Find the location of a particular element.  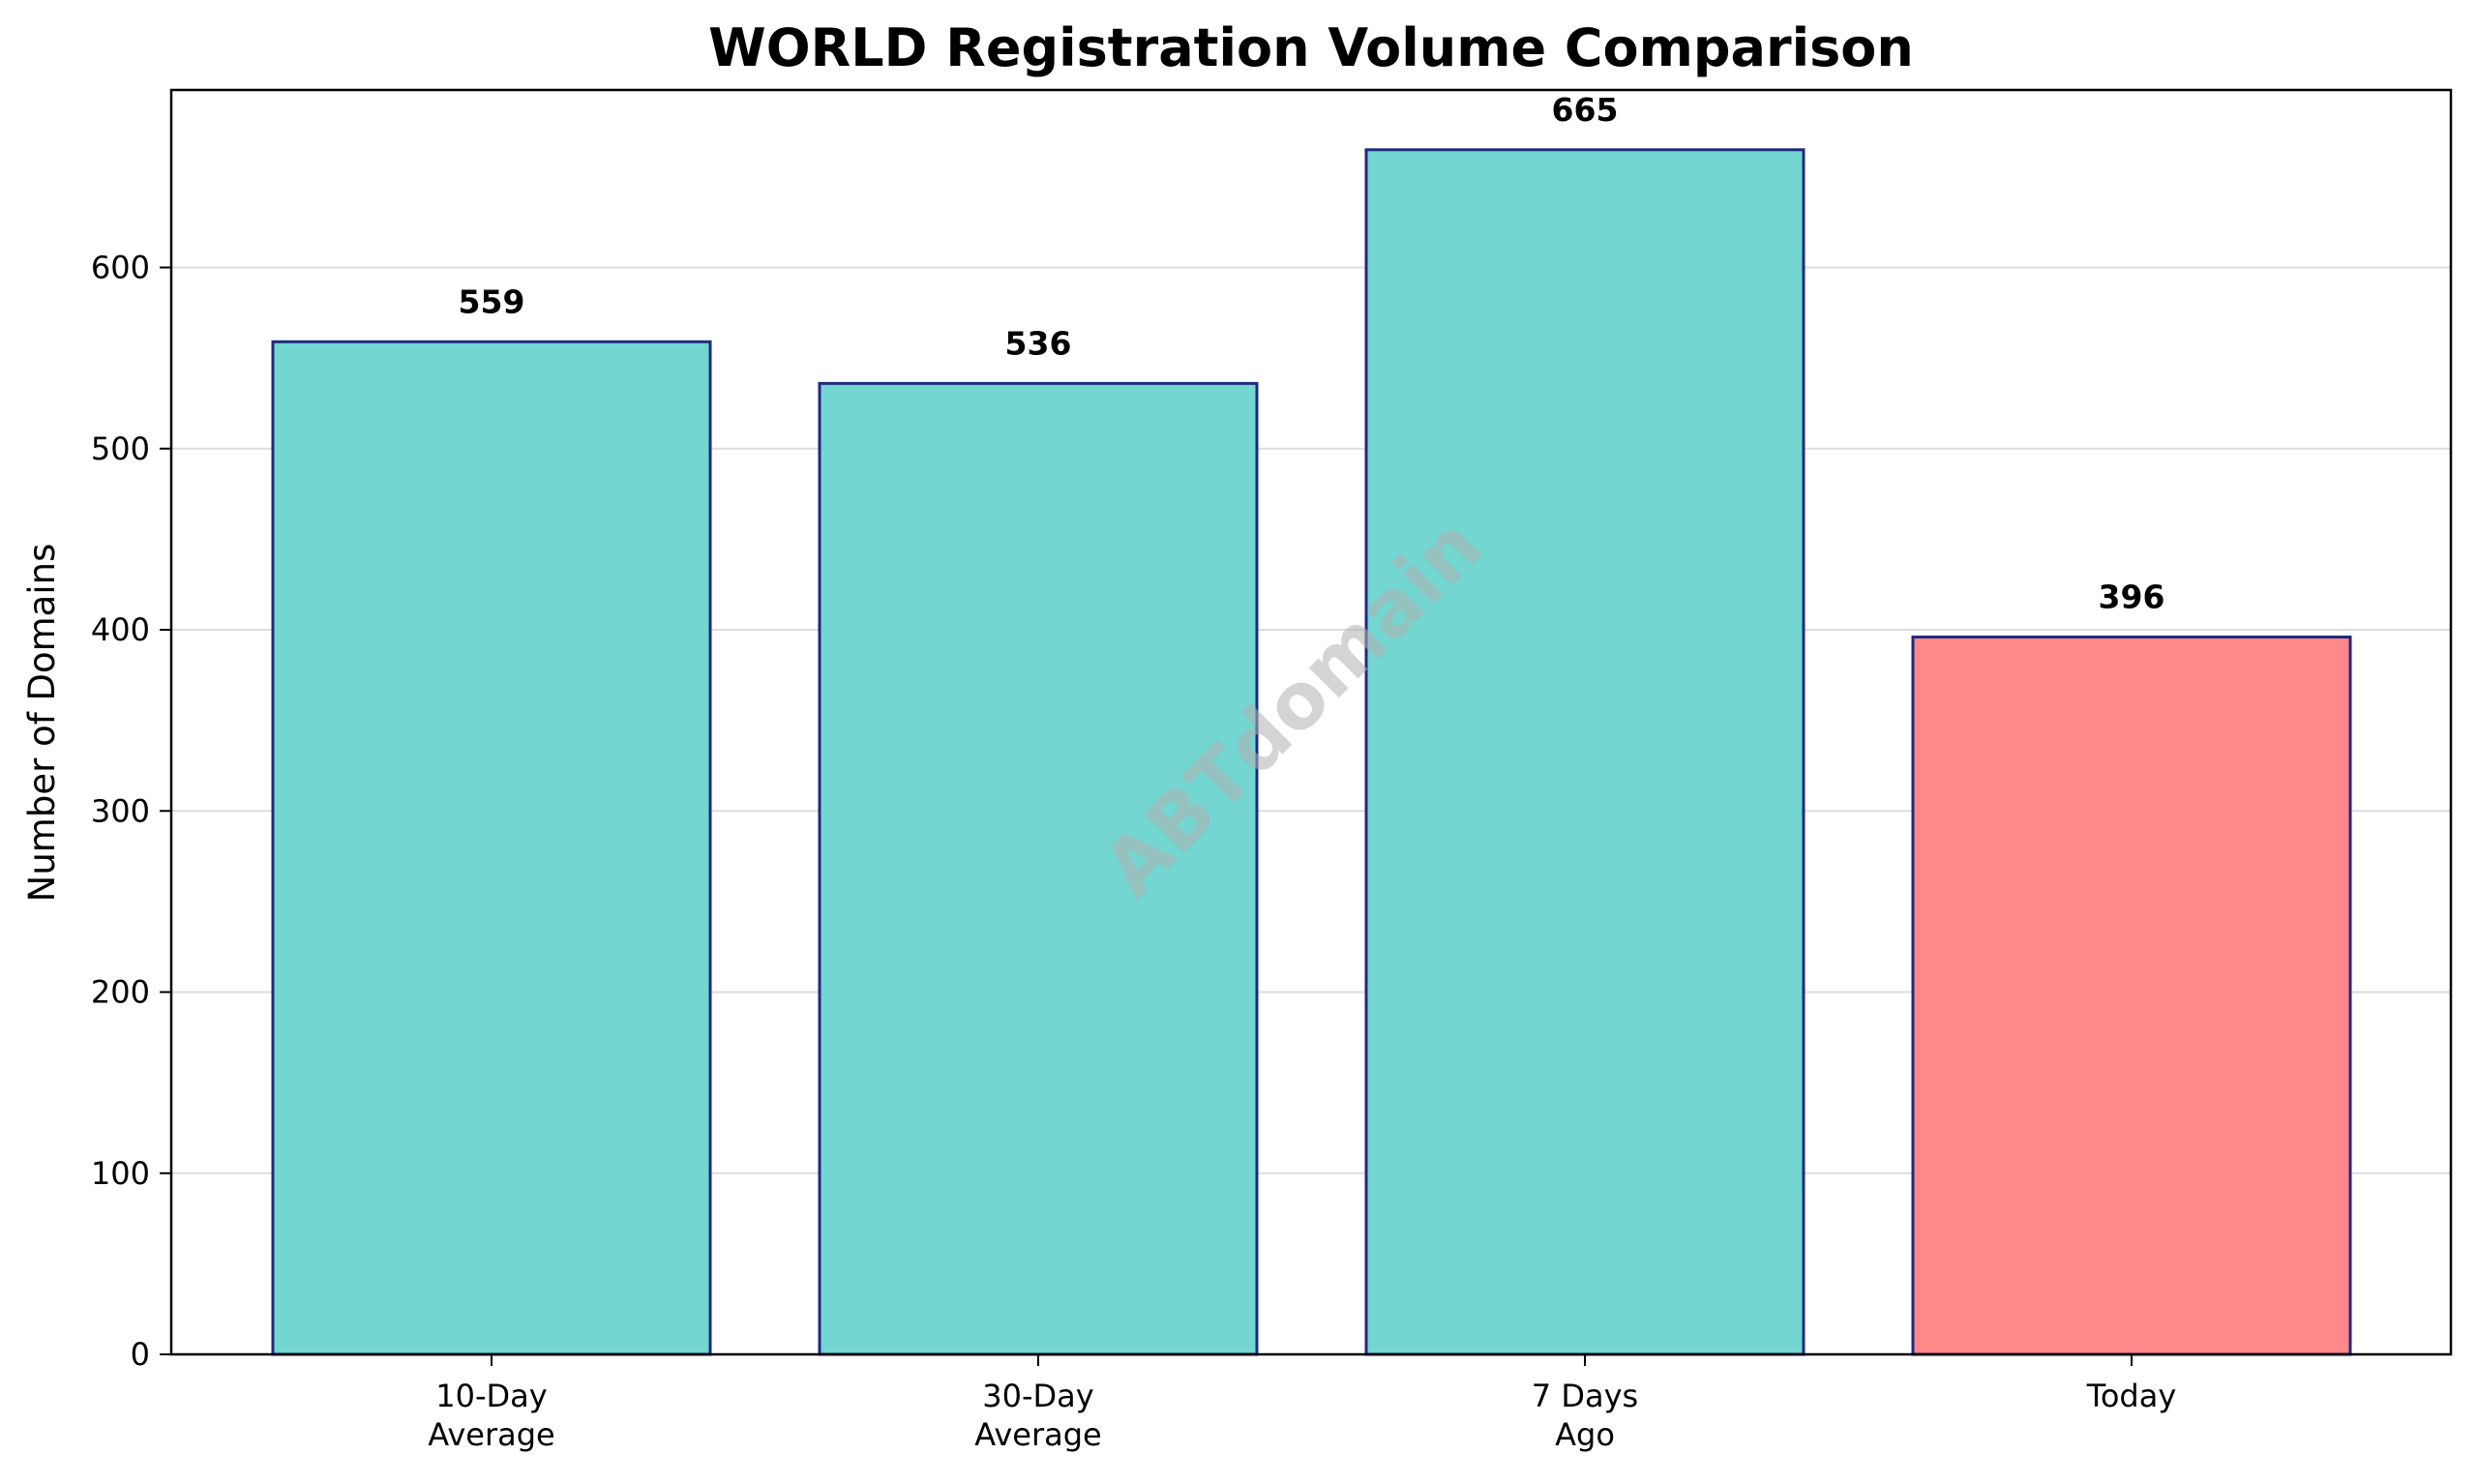

x-tick-label: 10-Day Average is located at coordinates (491, 1415).